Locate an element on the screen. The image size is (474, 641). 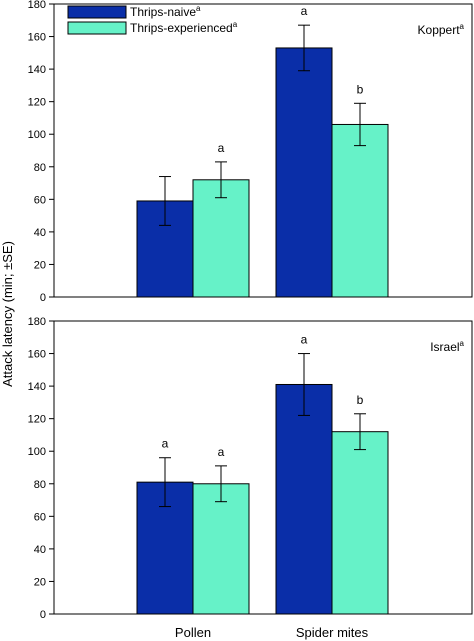
legend-entry-name: Thrips-experienced is located at coordinates (181, 28).